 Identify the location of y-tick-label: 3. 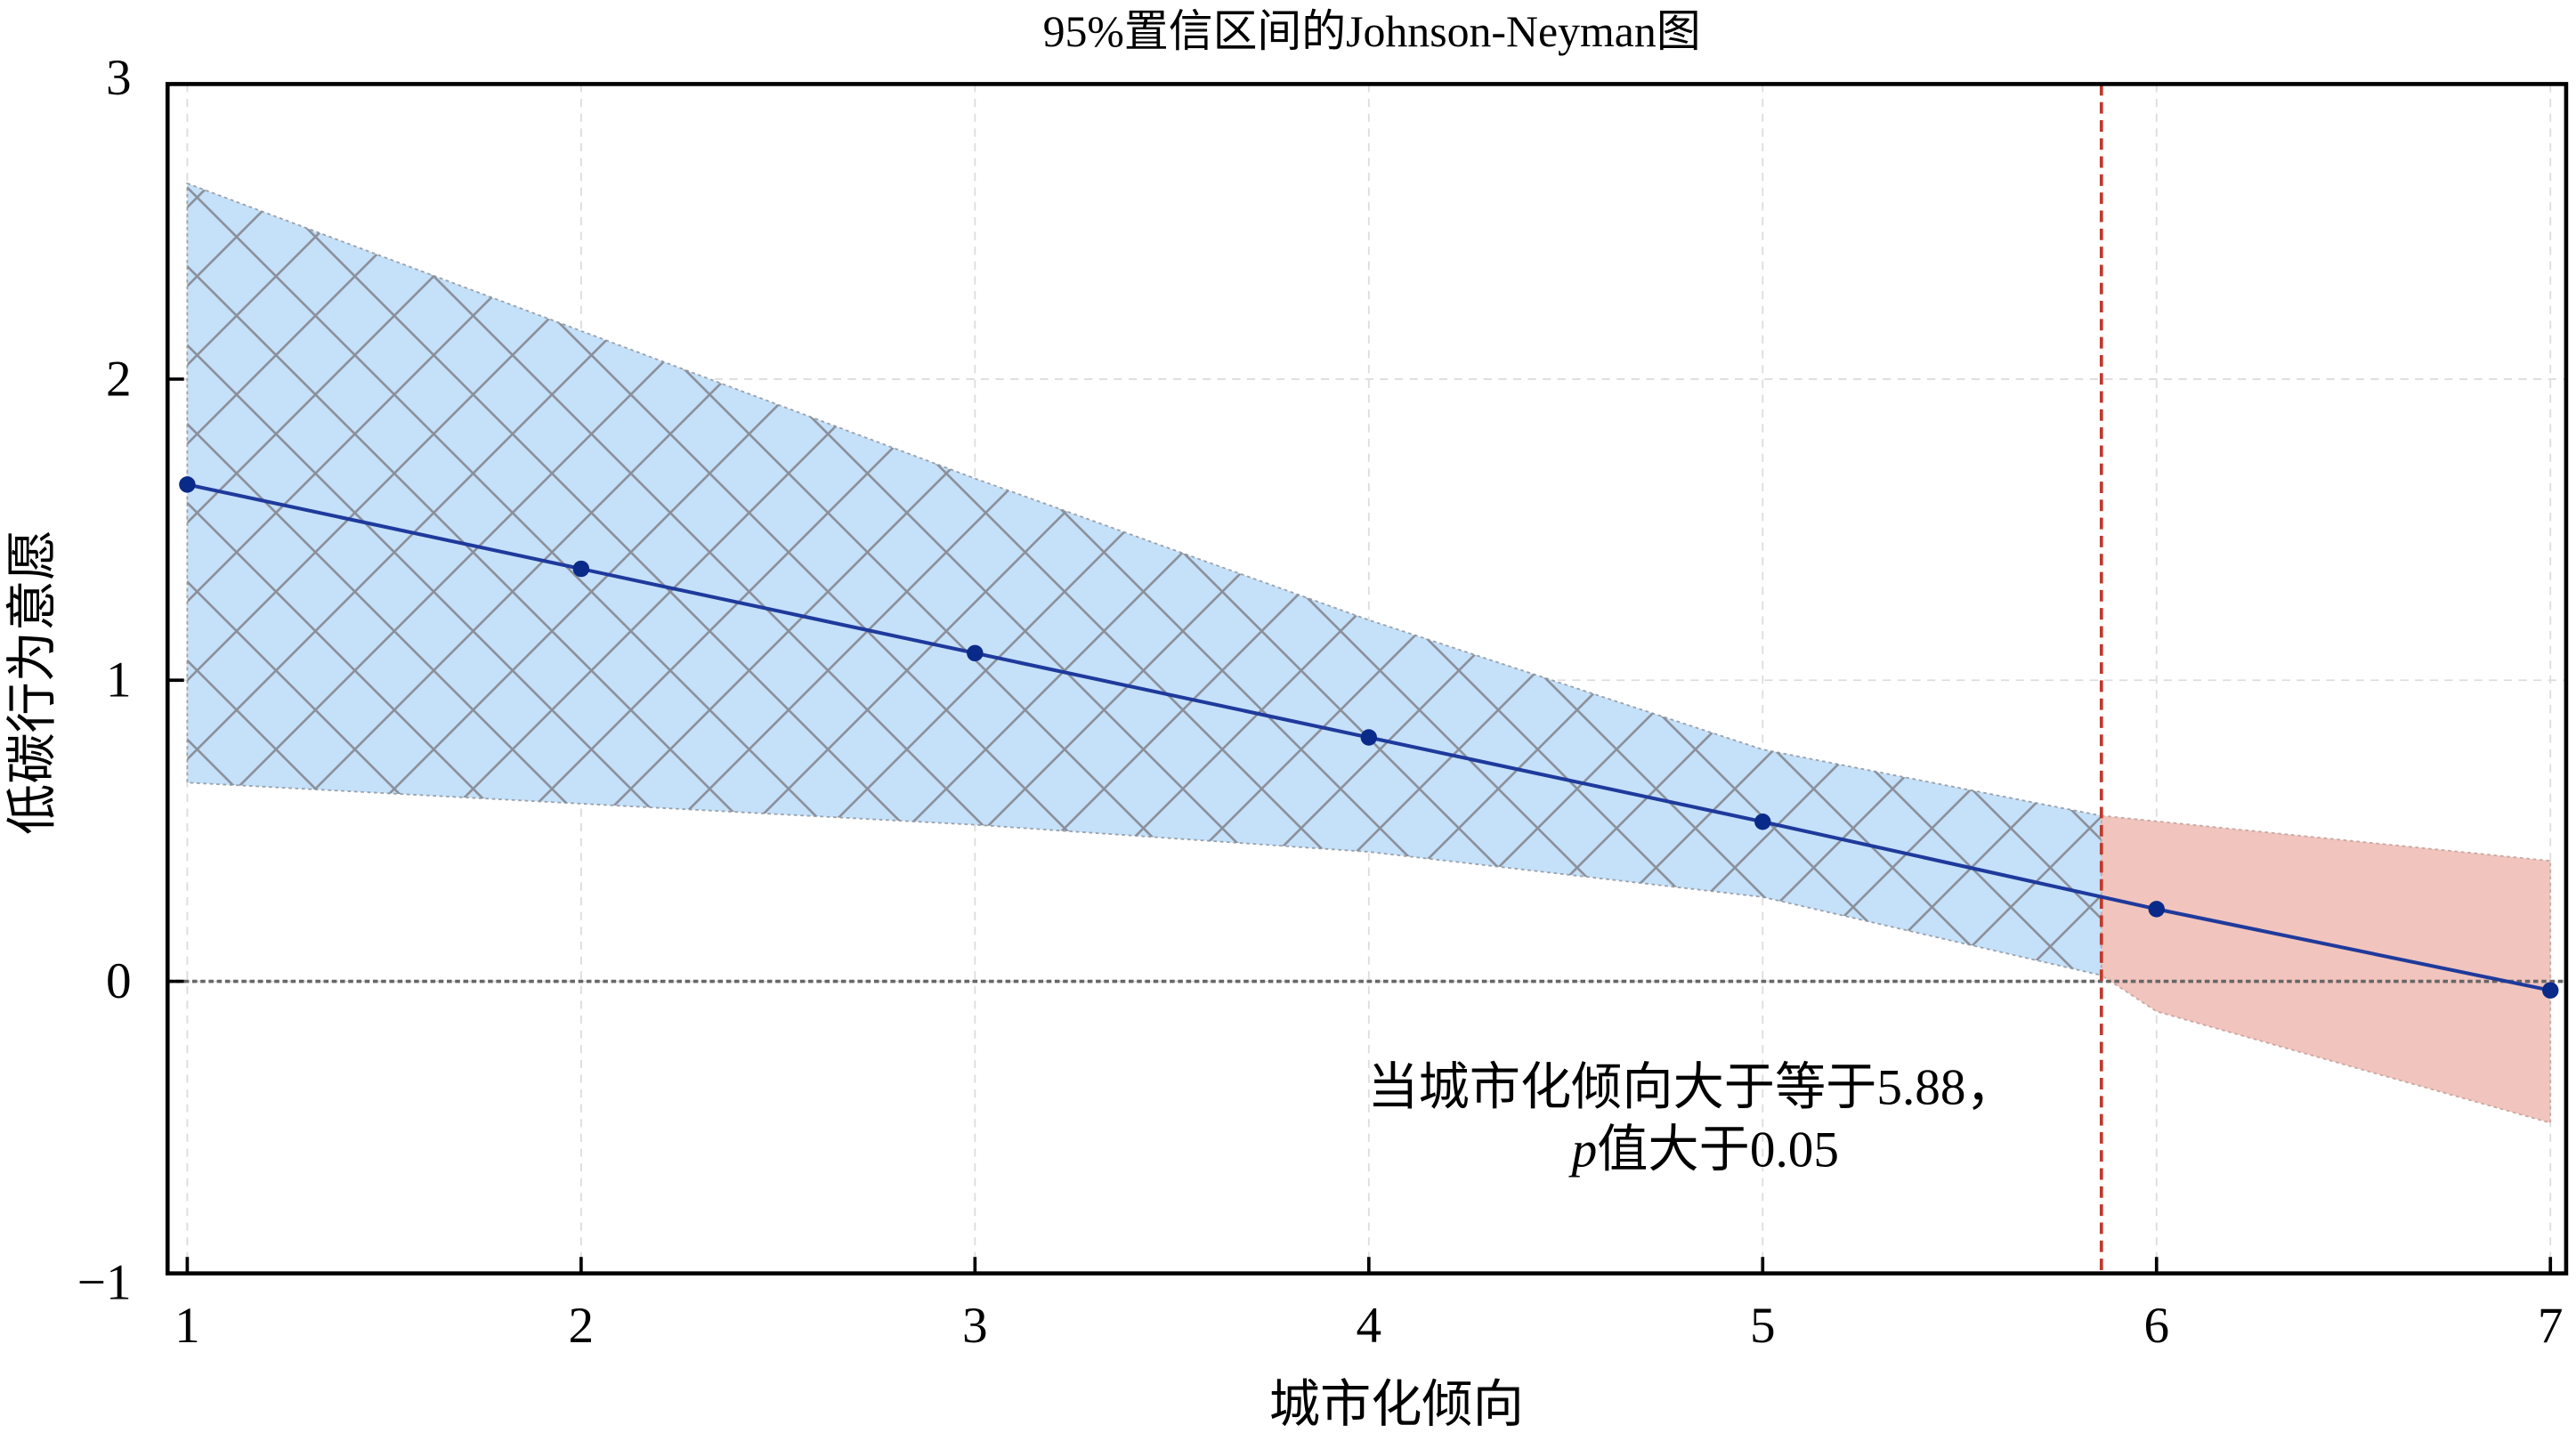
(119, 78).